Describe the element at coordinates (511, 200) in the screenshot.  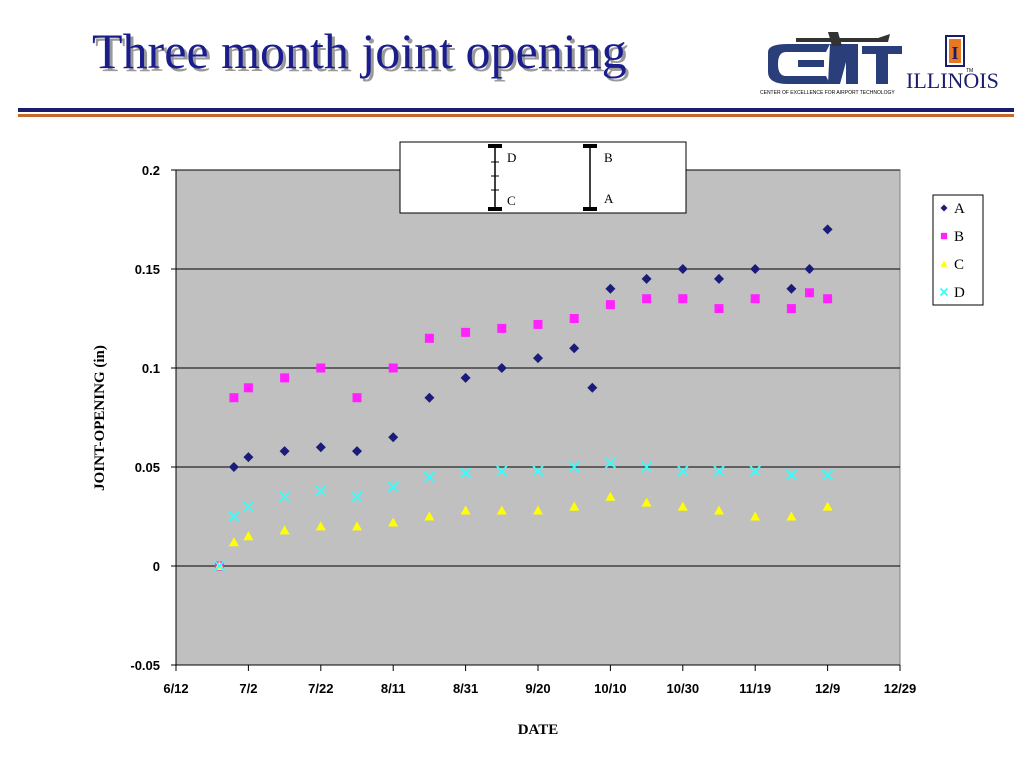
I see `inset-label-c: C` at that location.